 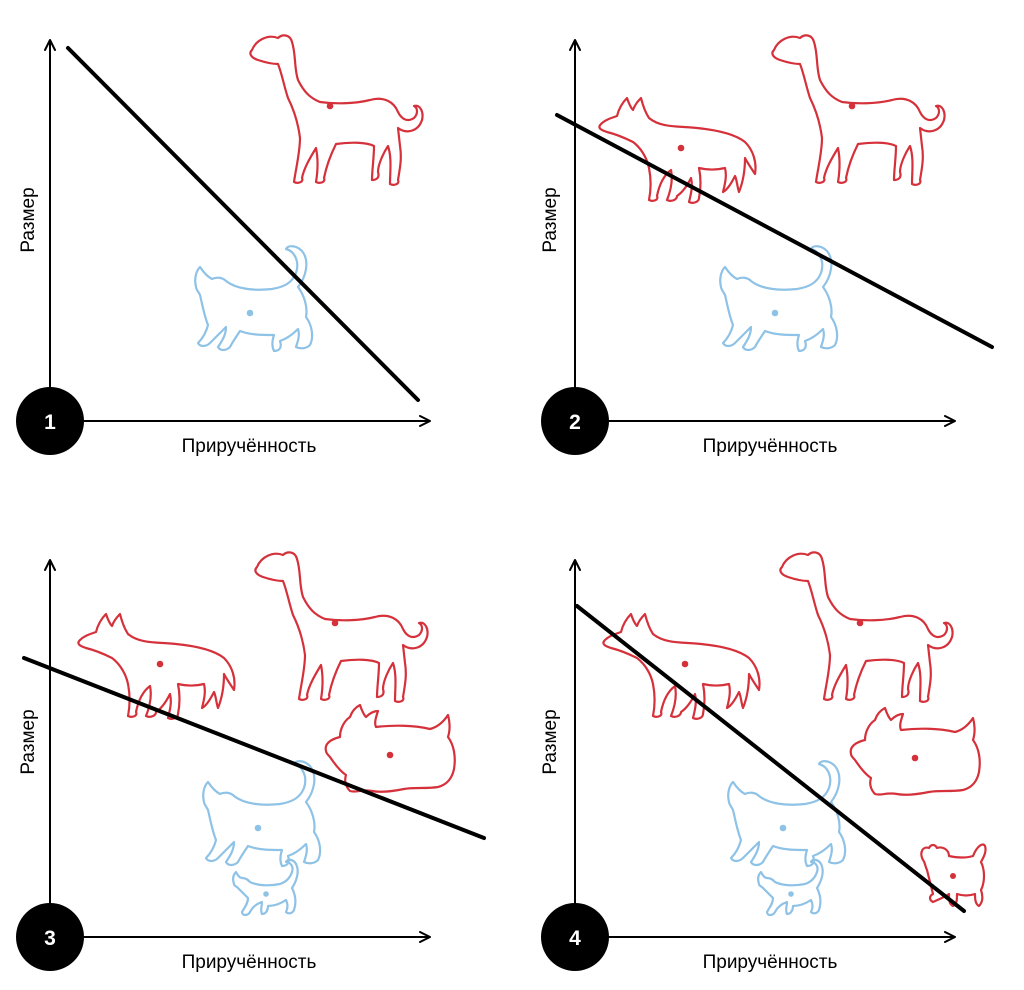 I want to click on panel-number: 2, so click(x=575, y=422).